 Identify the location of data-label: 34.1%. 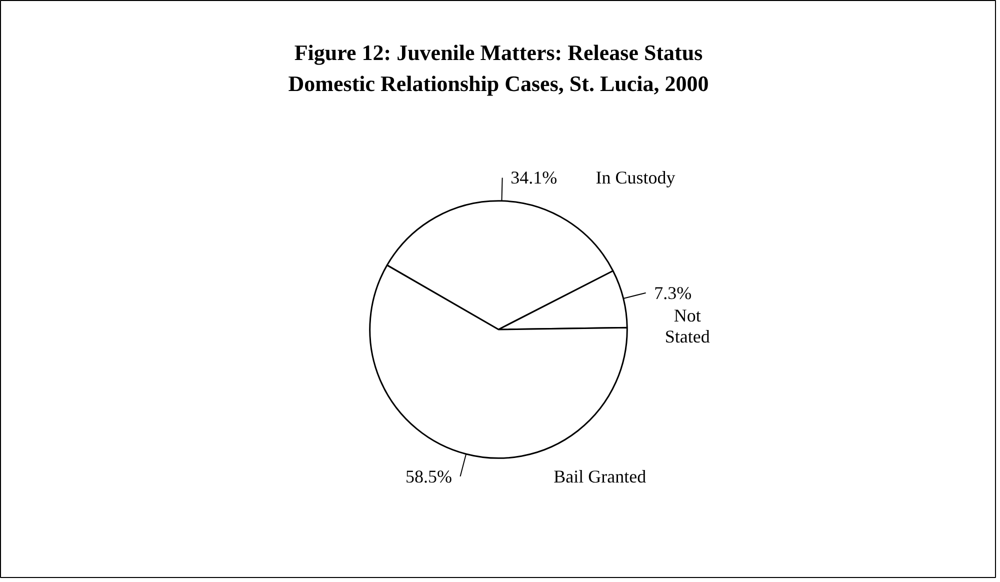
(534, 178).